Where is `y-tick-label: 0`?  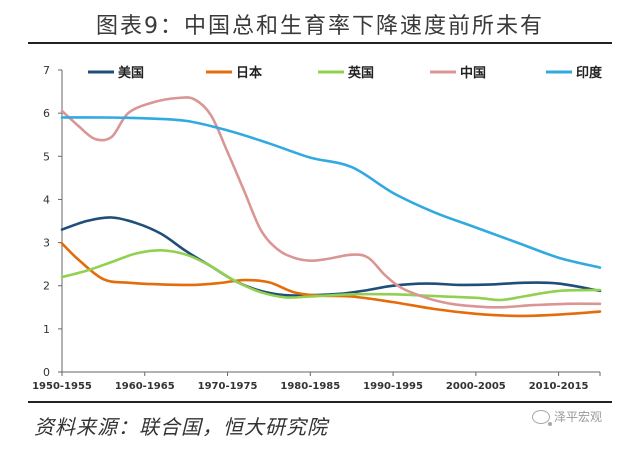 y-tick-label: 0 is located at coordinates (46, 372).